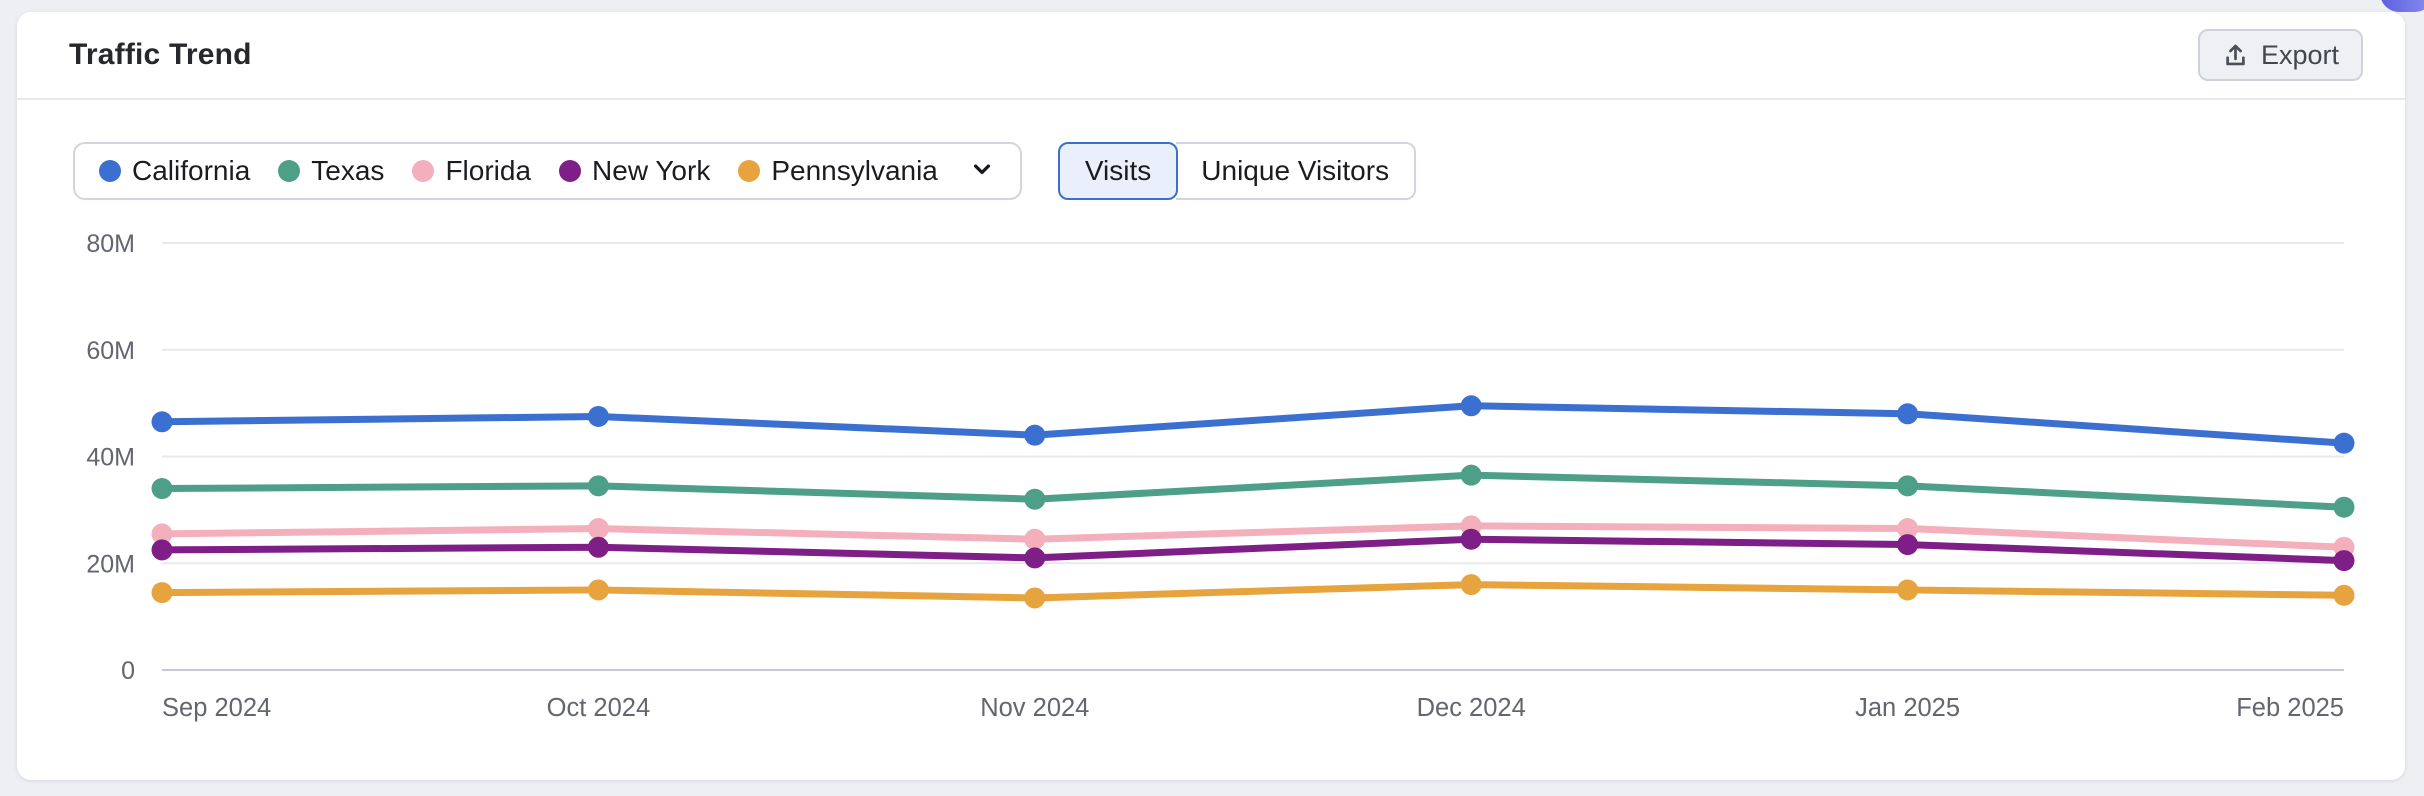 The image size is (2424, 796). I want to click on florida-dot, so click(423, 171).